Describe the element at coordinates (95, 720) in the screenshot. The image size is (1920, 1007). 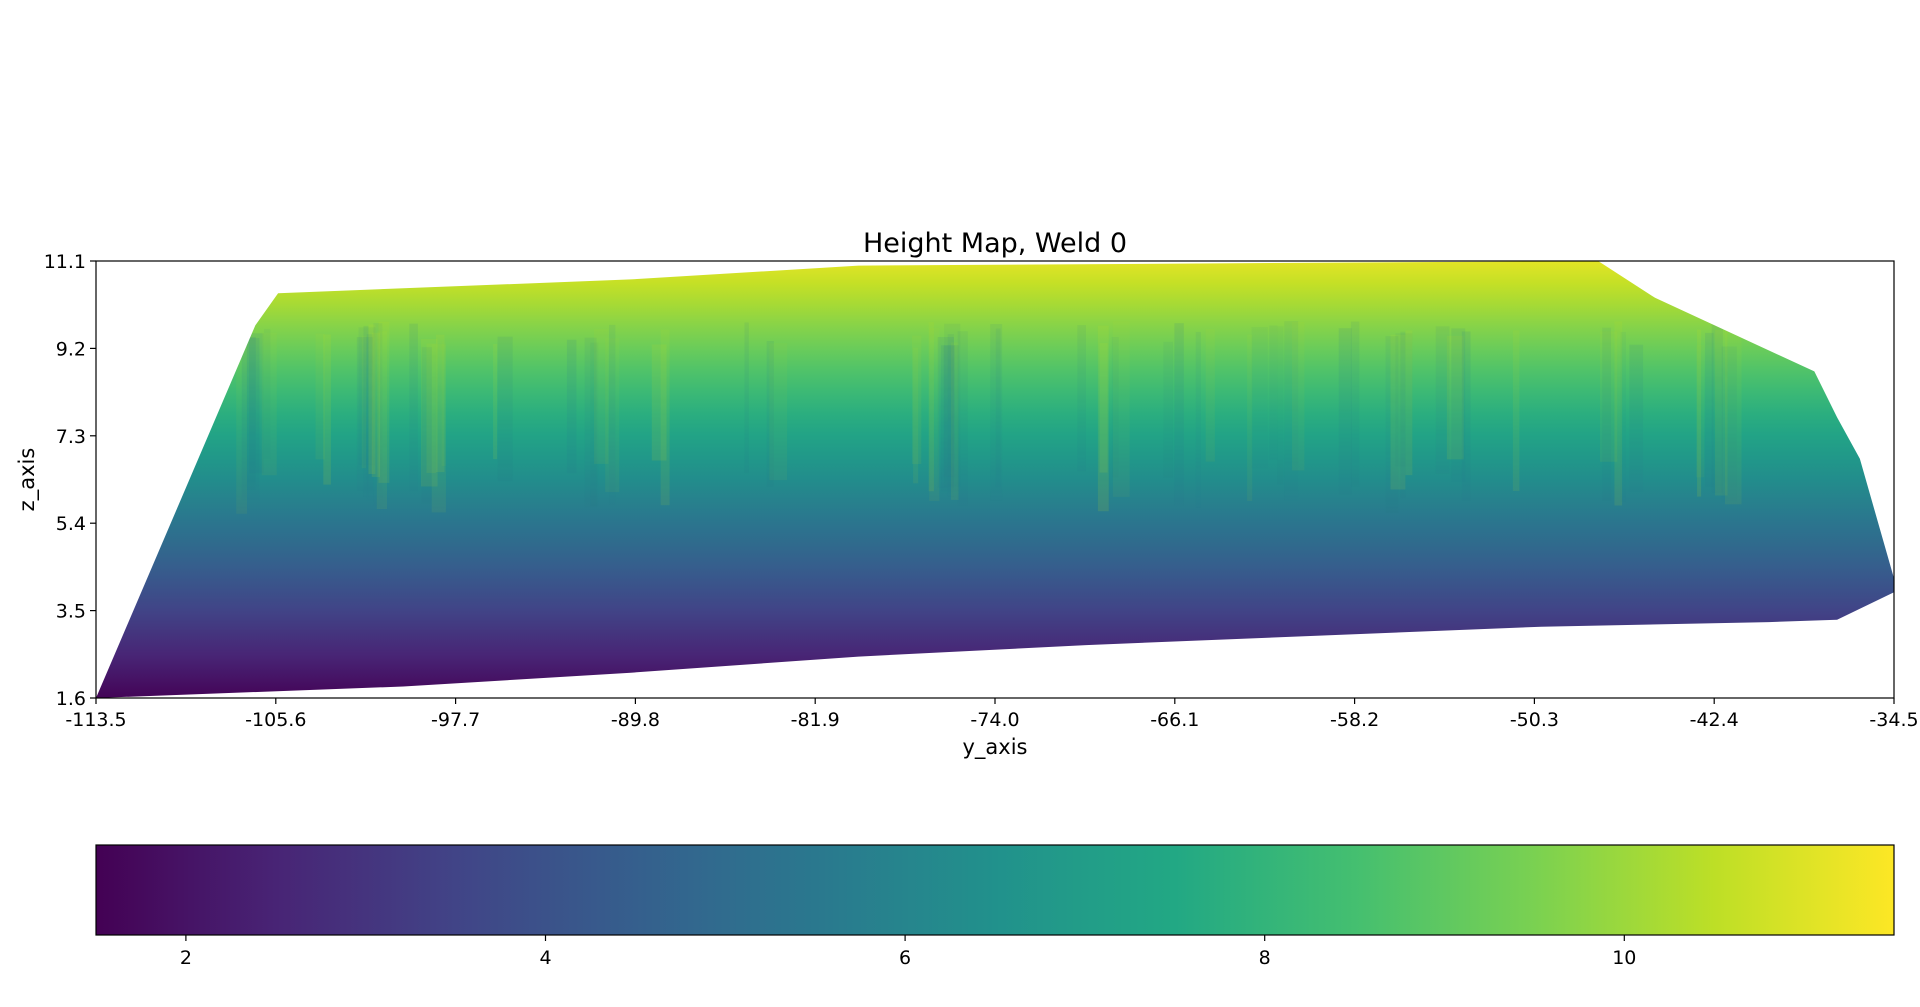
I see `x-tick-label: -113.5` at that location.